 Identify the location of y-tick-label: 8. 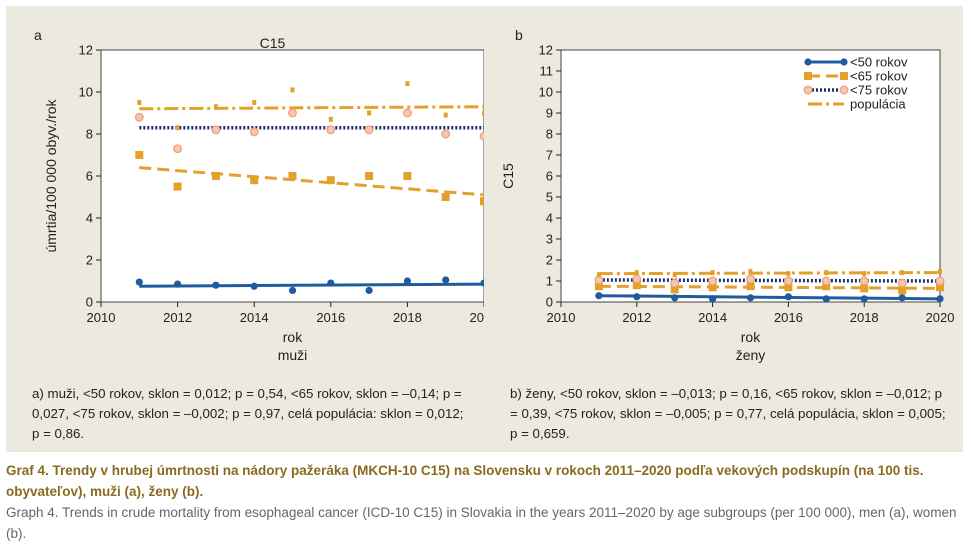
(89, 134).